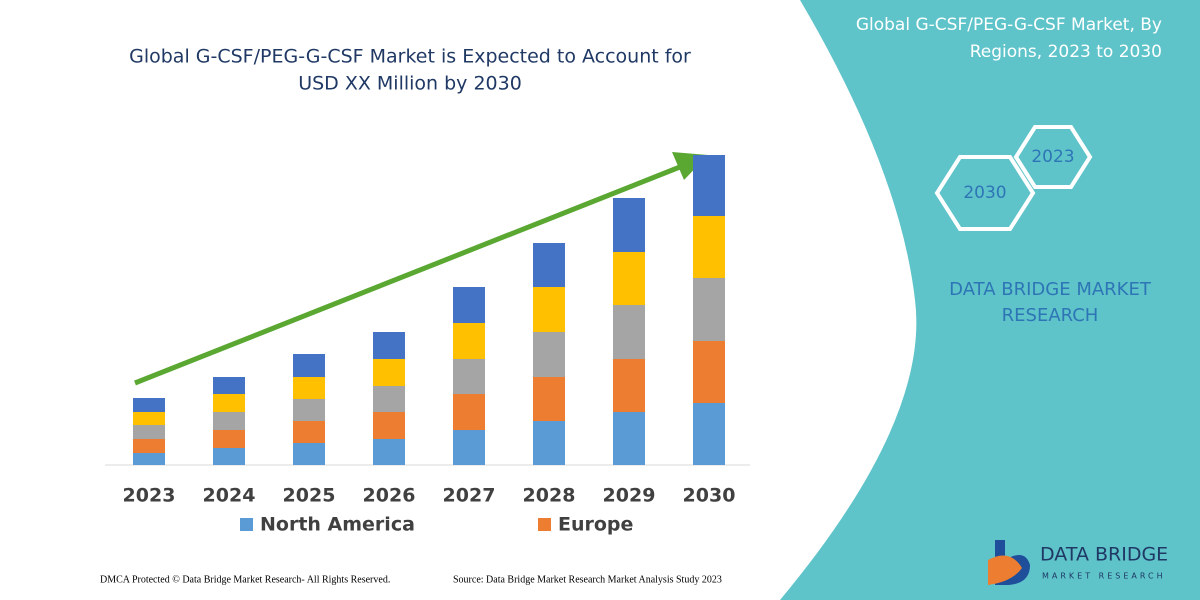 The width and height of the screenshot is (1200, 600). Describe the element at coordinates (469, 496) in the screenshot. I see `x-tick-label: 2027` at that location.